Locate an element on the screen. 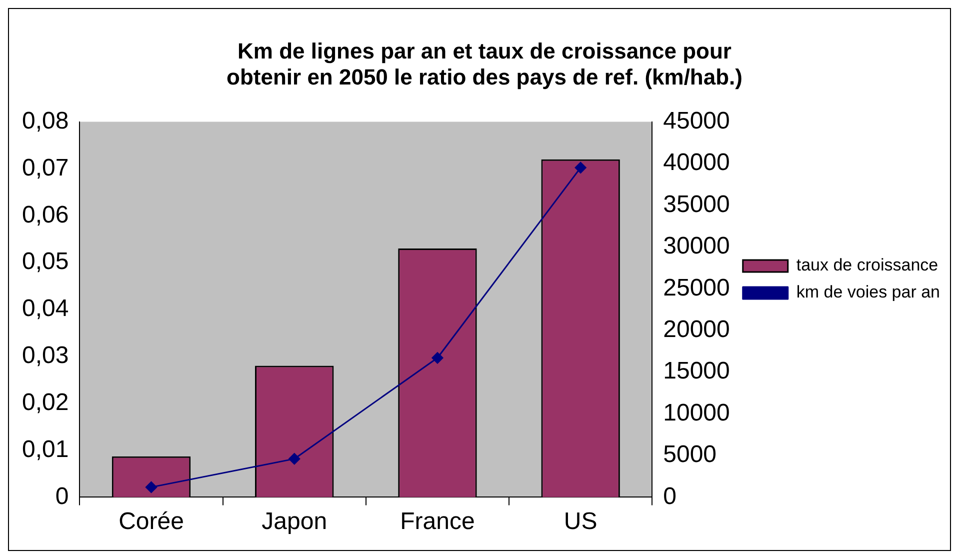 This screenshot has width=959, height=559. y-tick-label: 0,07 is located at coordinates (45, 168).